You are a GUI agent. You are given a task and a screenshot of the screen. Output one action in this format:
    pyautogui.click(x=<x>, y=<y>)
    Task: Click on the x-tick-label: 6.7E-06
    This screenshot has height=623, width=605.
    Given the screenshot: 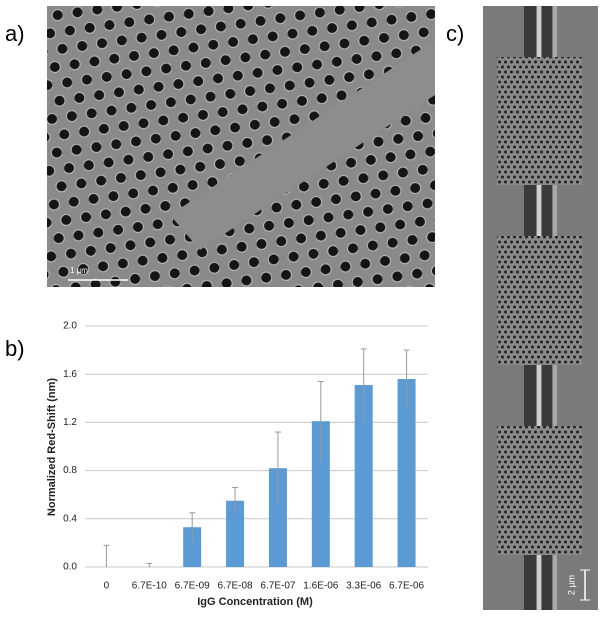 What is the action you would take?
    pyautogui.click(x=406, y=586)
    